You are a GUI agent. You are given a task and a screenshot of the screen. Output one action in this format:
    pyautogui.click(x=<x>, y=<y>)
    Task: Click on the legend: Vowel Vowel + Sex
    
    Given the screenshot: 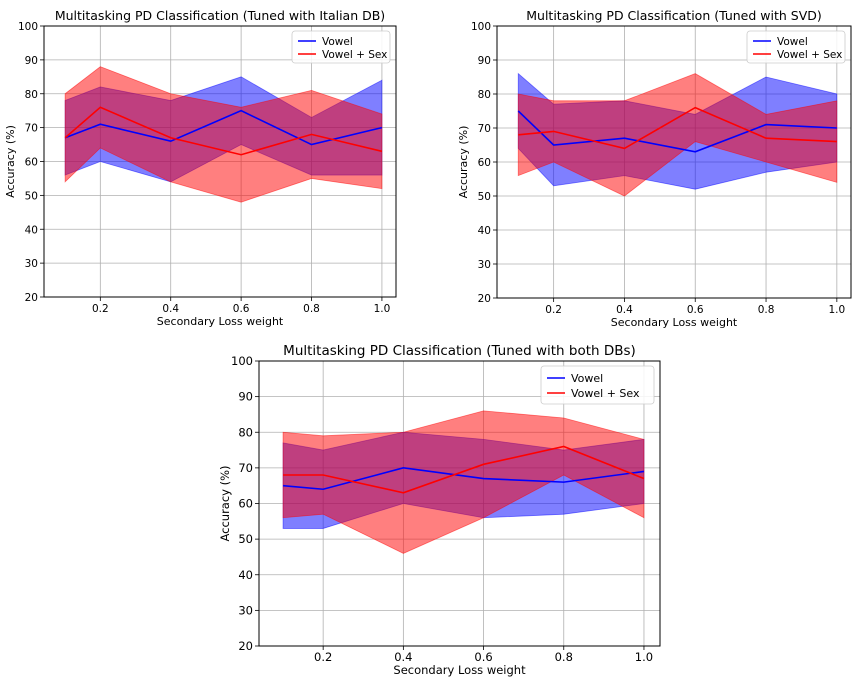 What is the action you would take?
    pyautogui.click(x=597, y=385)
    